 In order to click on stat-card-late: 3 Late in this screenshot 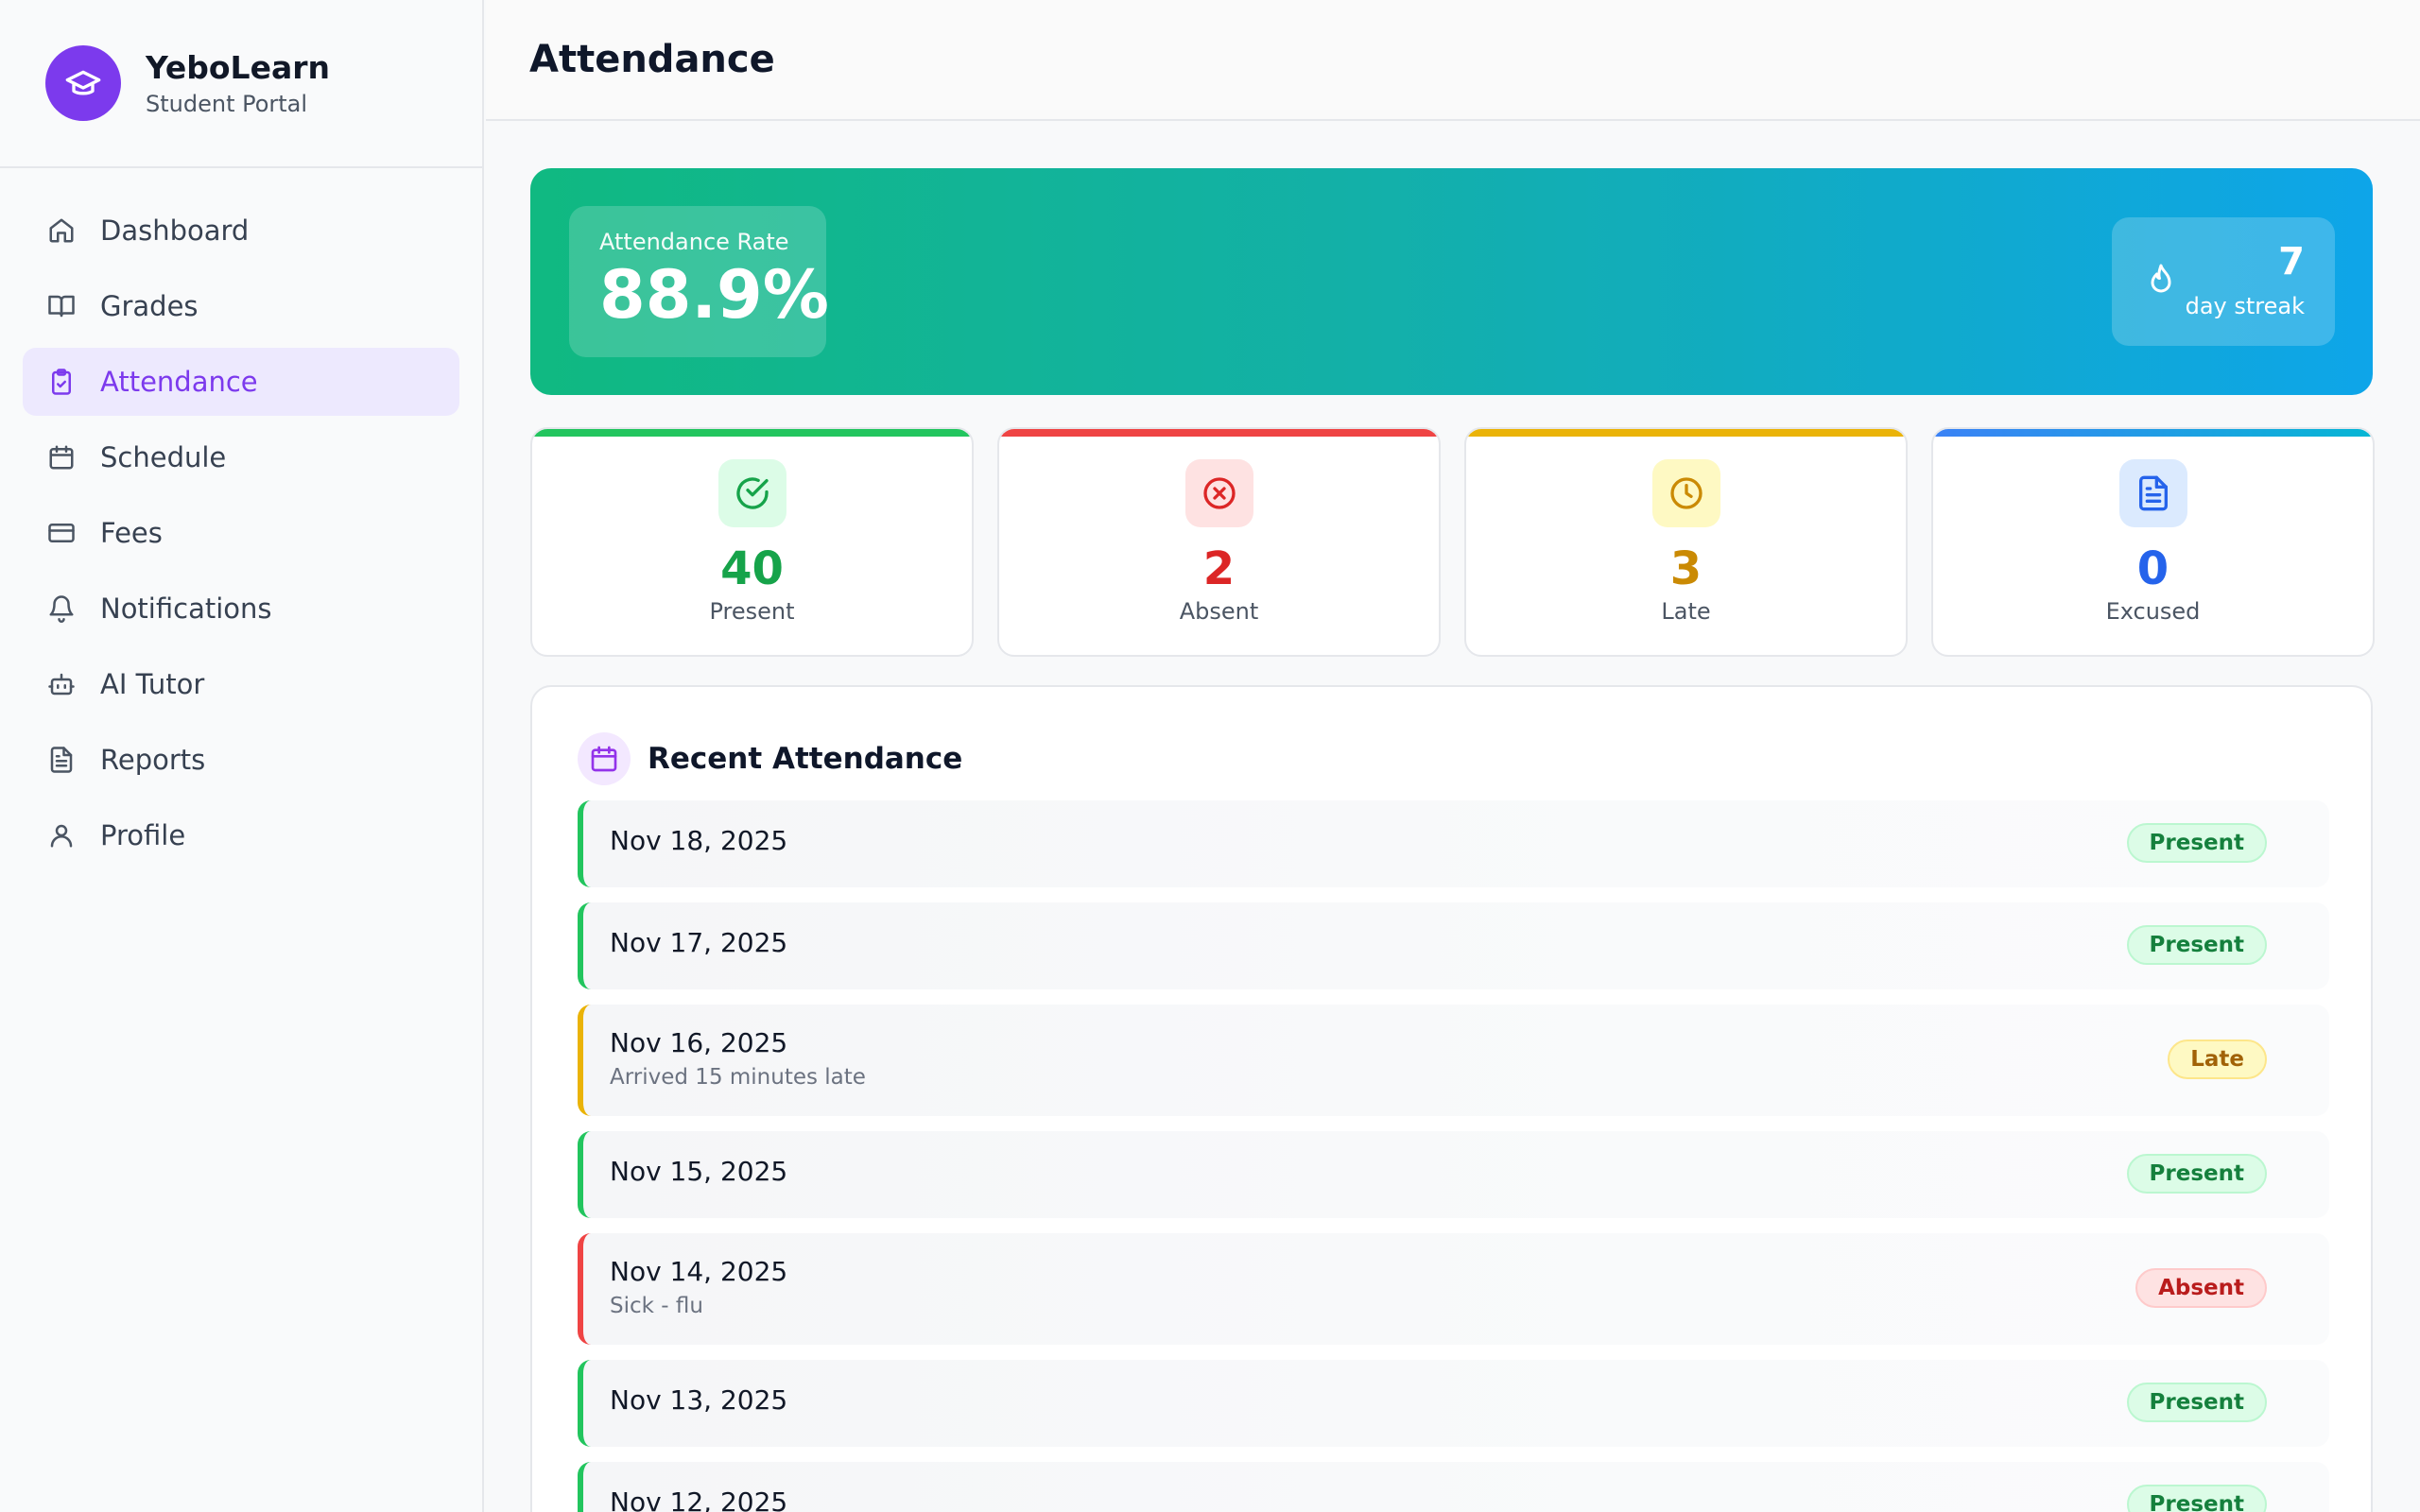, I will do `click(1686, 542)`.